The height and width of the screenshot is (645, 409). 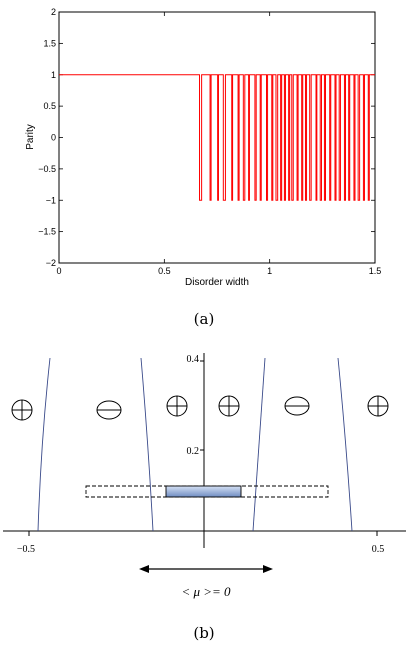 I want to click on y-tick-label: 0, so click(x=53, y=138).